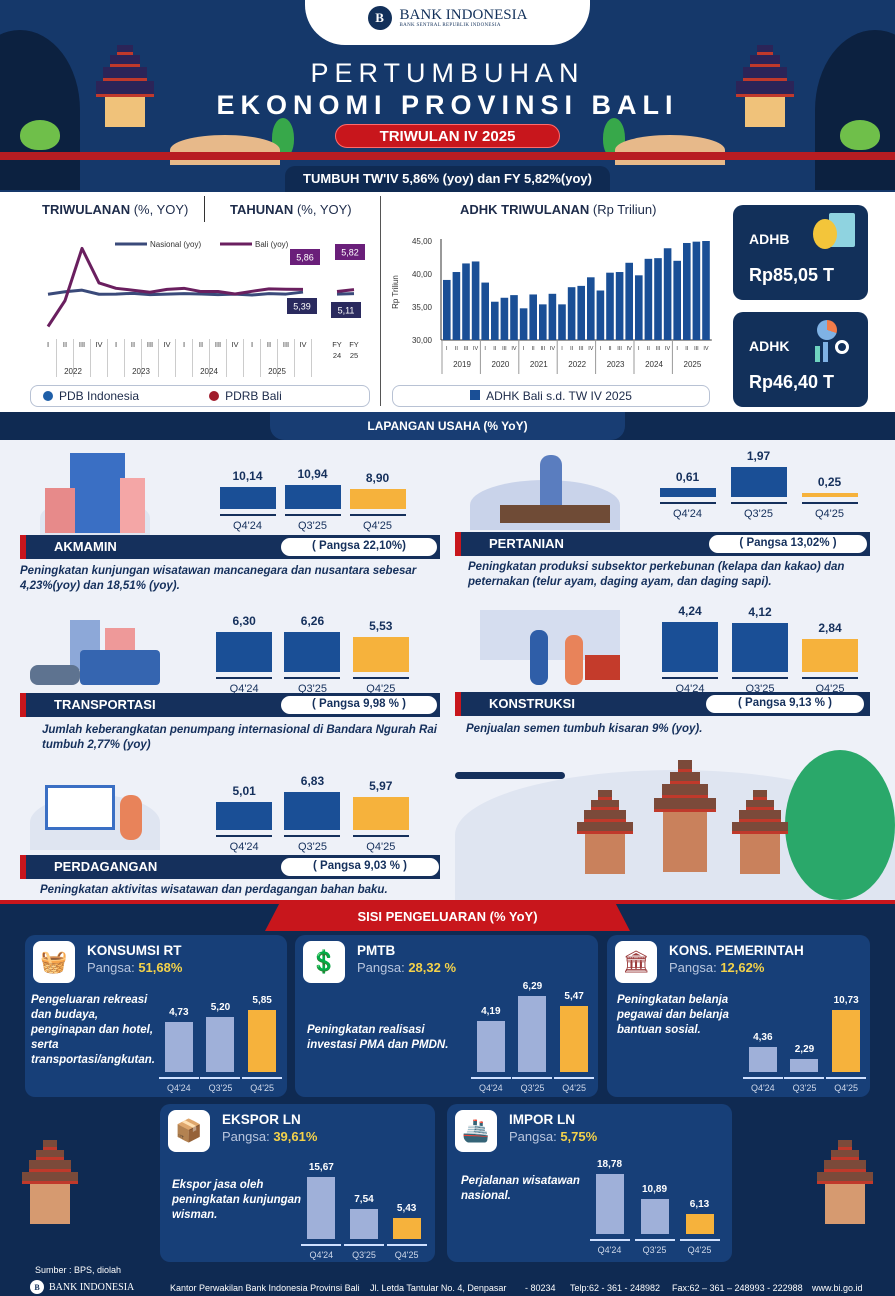 The image size is (895, 1296). I want to click on money-document-icon, so click(833, 233).